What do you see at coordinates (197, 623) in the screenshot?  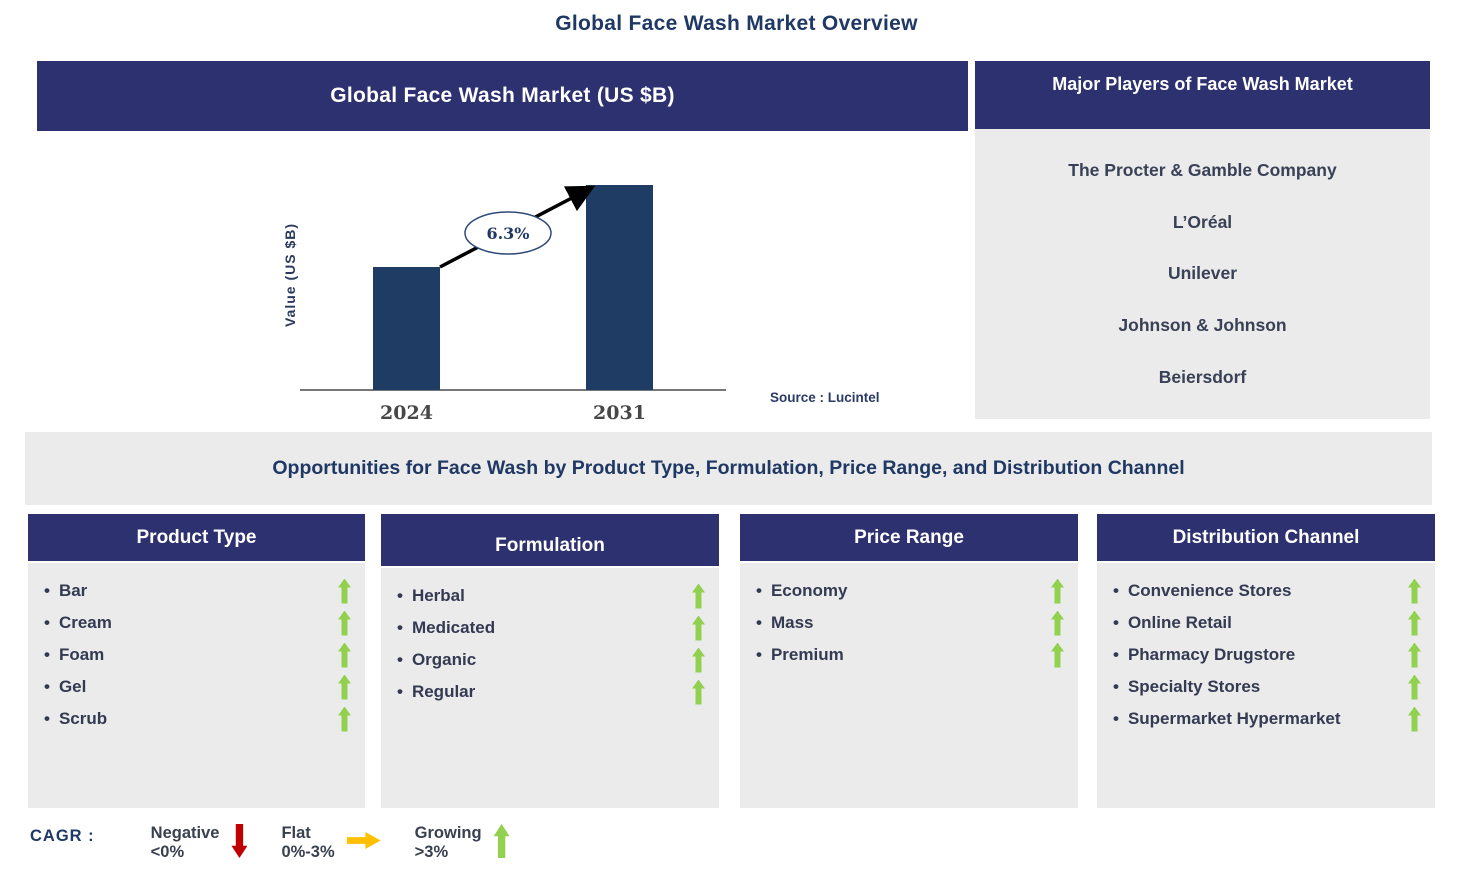 I see `list-item: • Cream` at bounding box center [197, 623].